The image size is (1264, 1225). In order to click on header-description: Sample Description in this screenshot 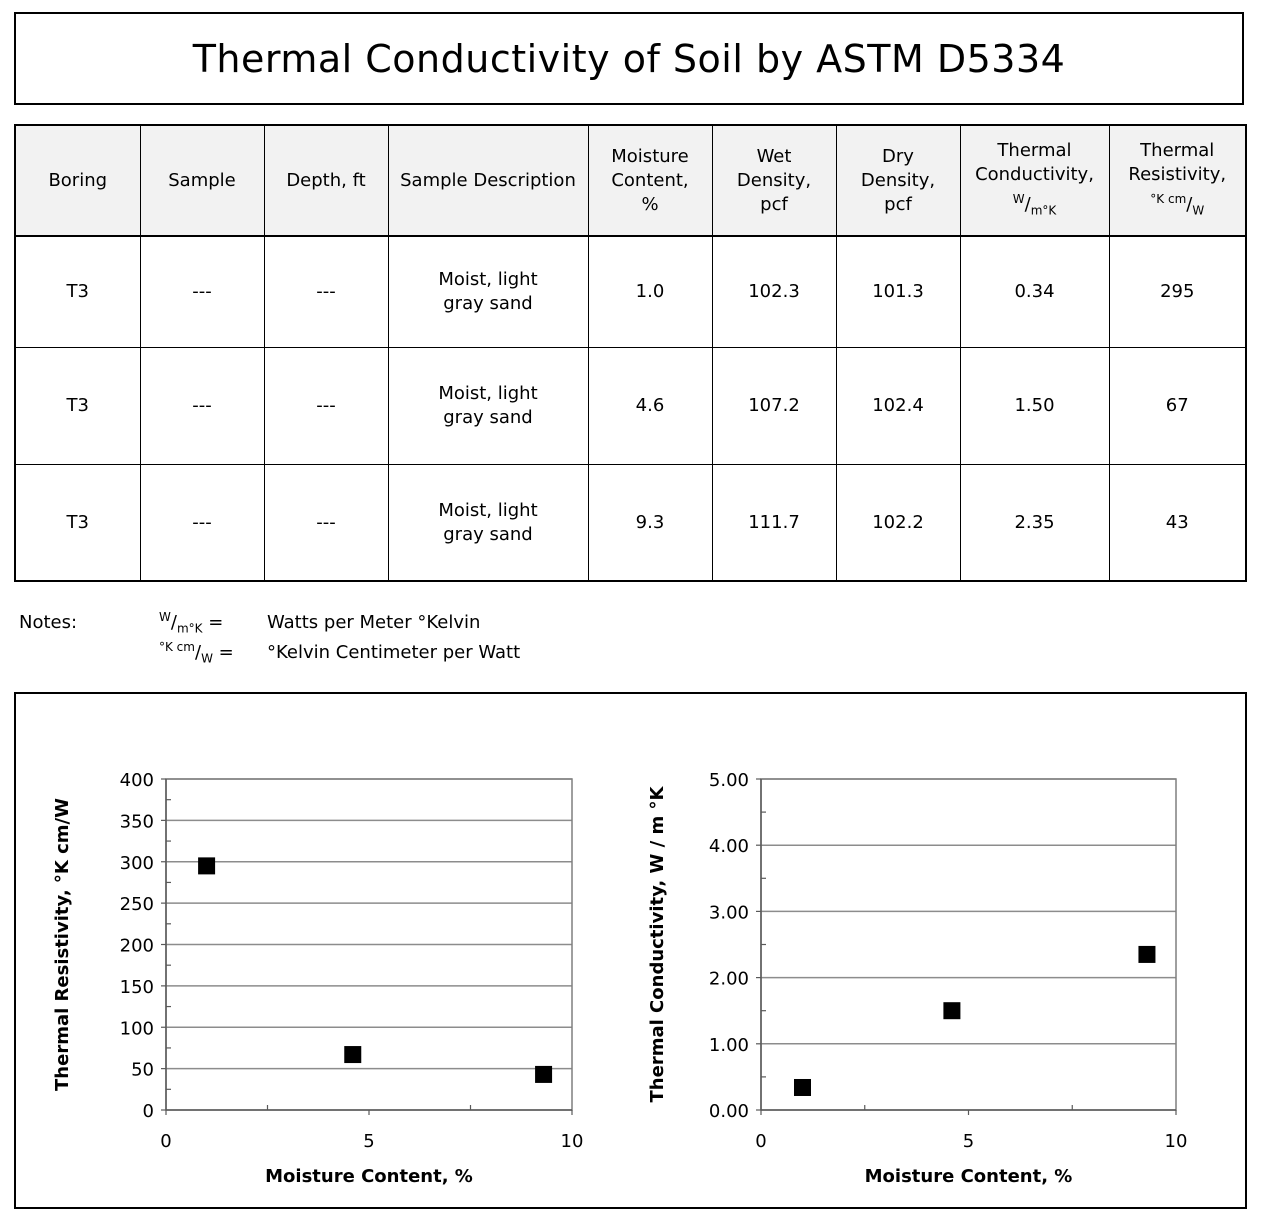, I will do `click(488, 181)`.